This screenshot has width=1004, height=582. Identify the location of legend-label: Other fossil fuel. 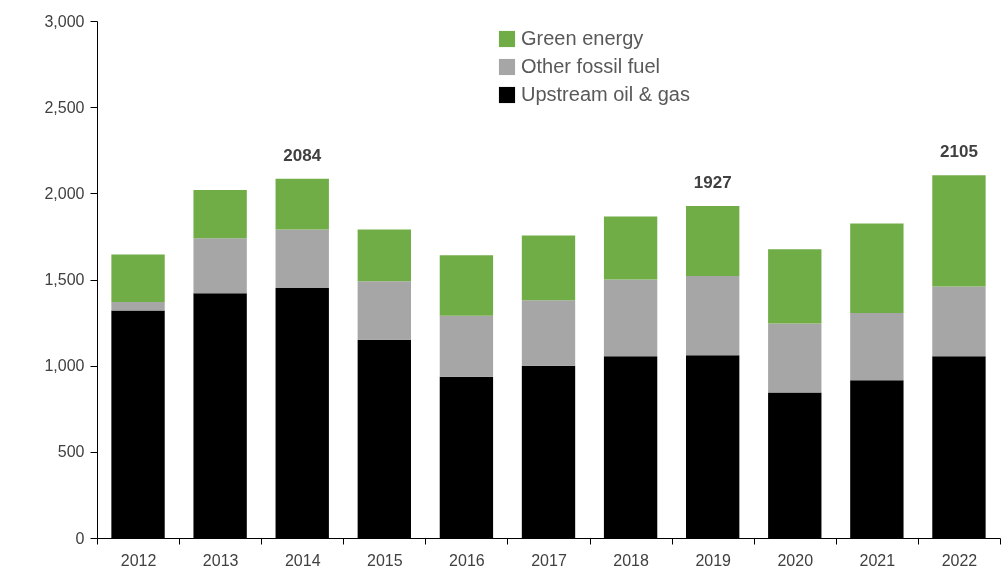
(590, 66).